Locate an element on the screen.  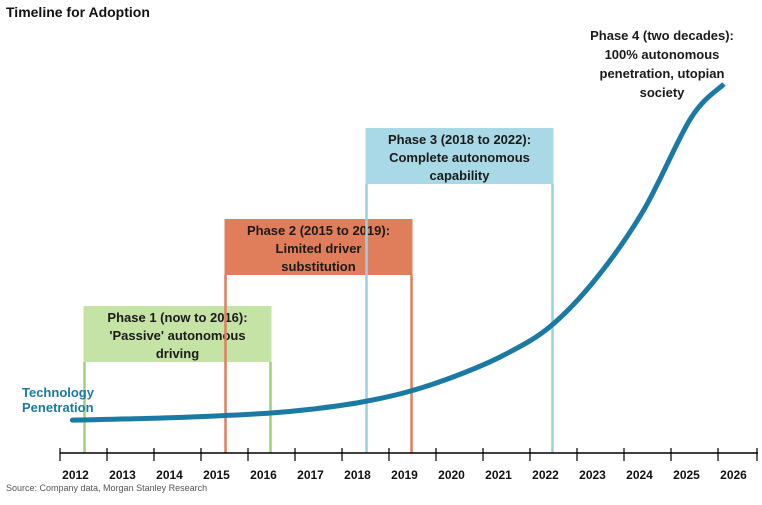
x-tick-label: 2024 is located at coordinates (639, 475).